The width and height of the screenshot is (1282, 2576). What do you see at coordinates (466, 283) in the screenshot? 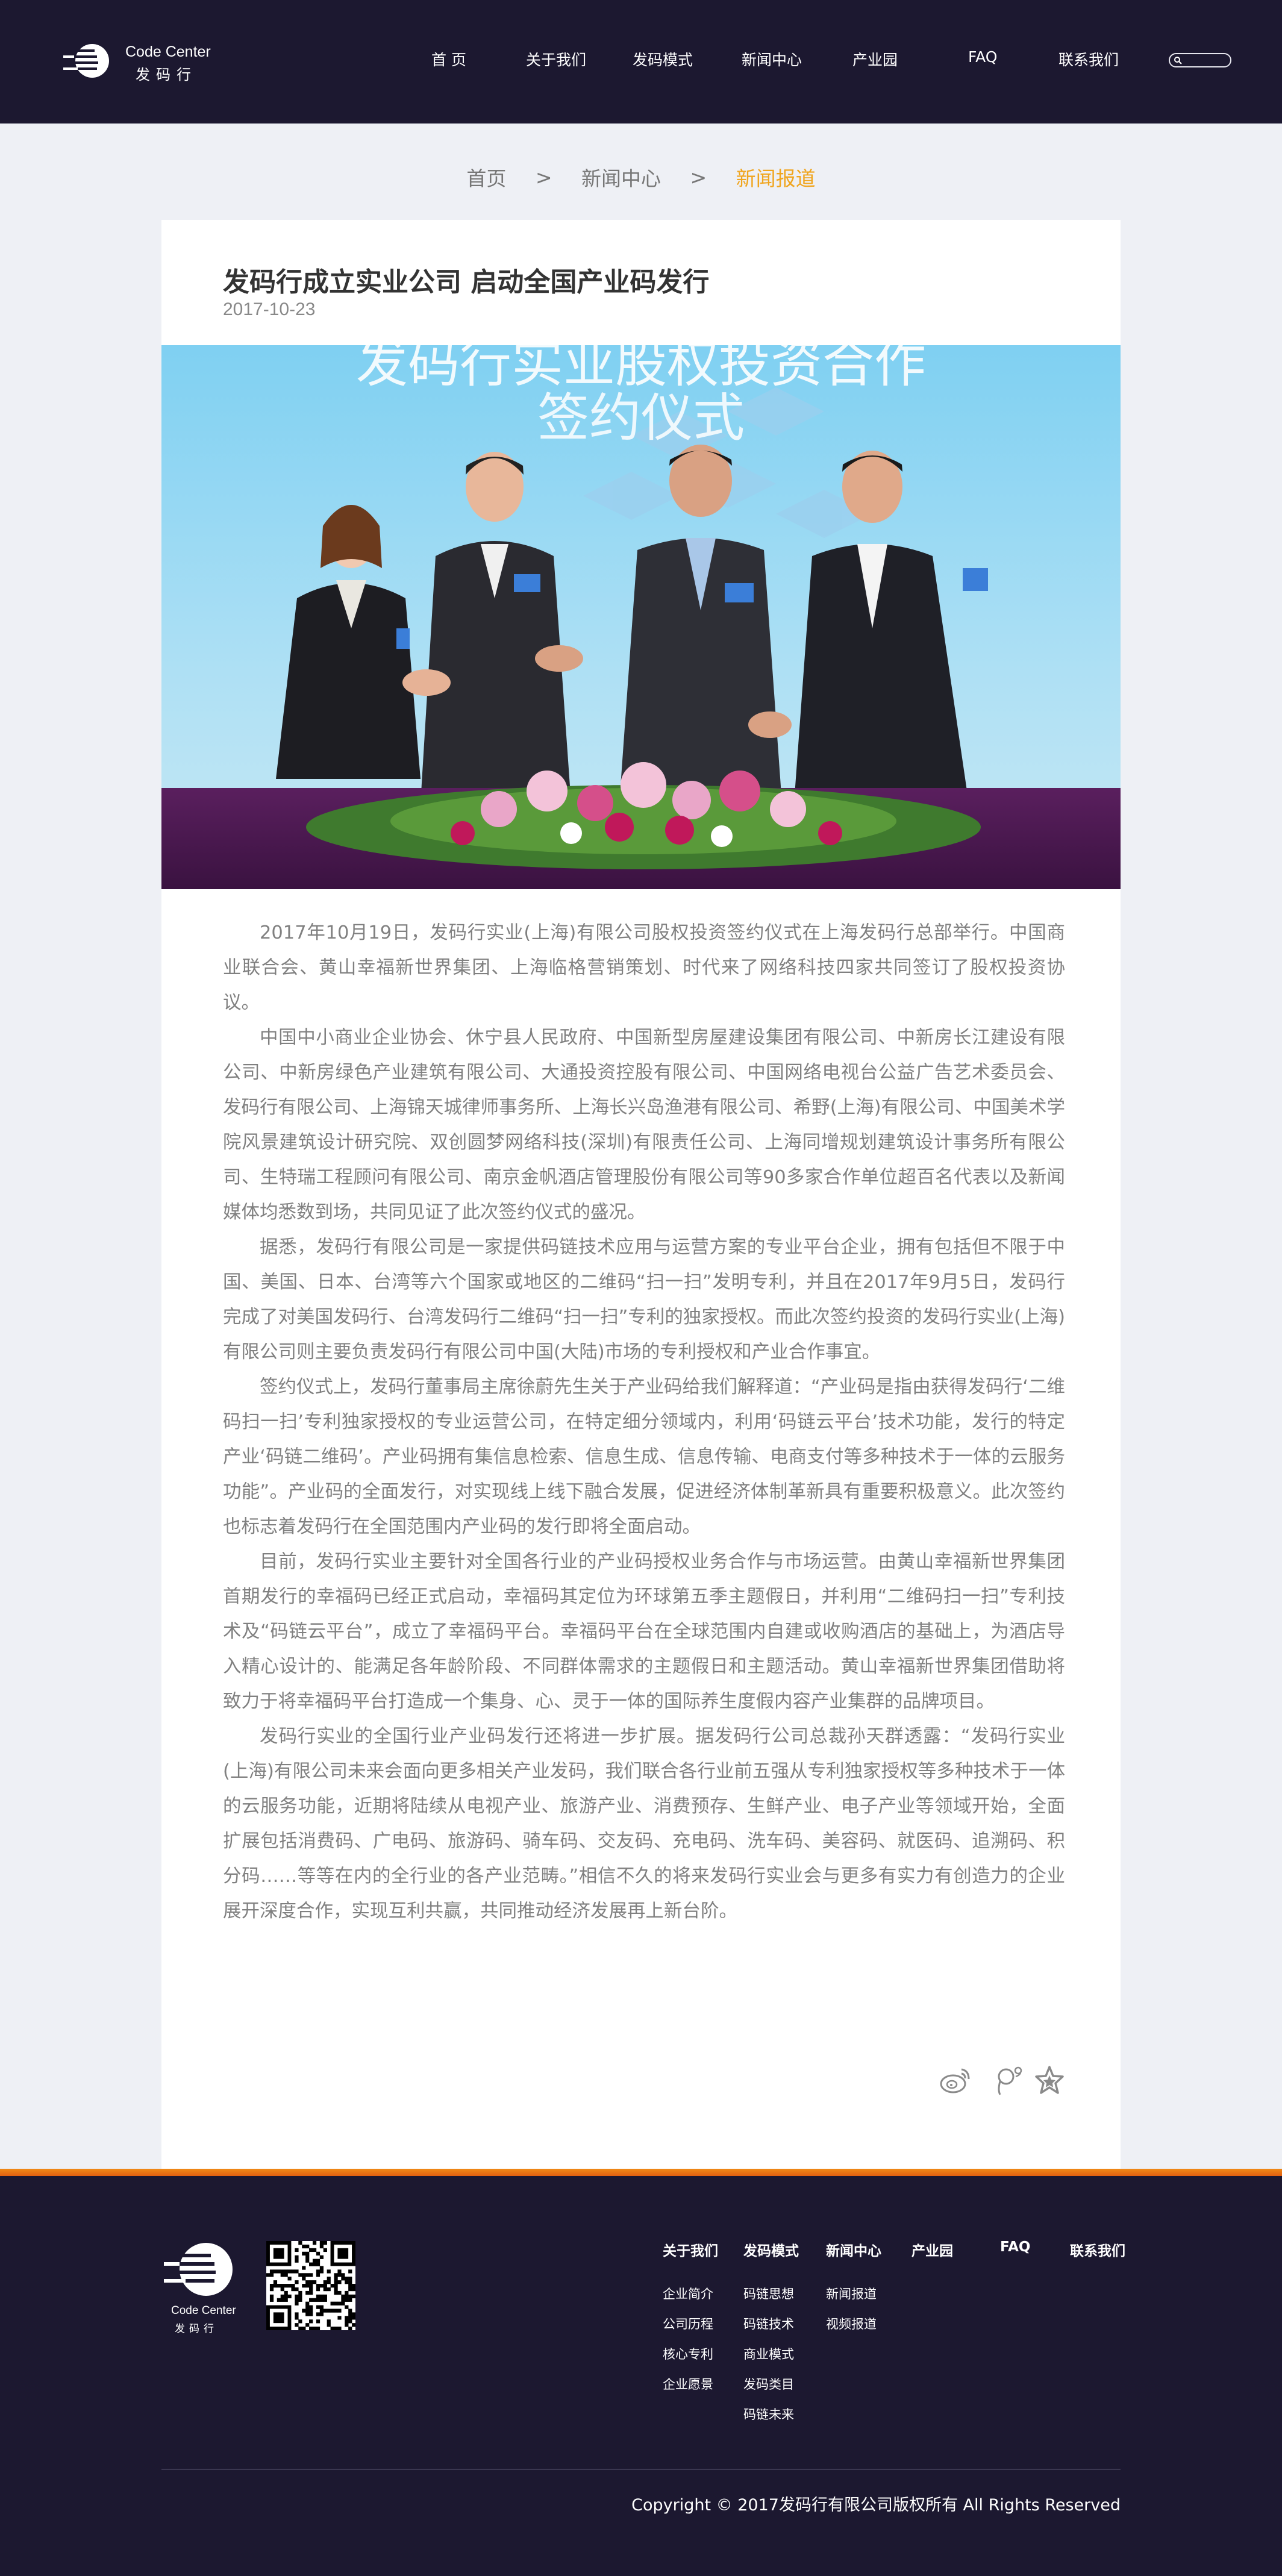
I see `article-title: 发码行成立实业公司 启动全国产业码发行` at bounding box center [466, 283].